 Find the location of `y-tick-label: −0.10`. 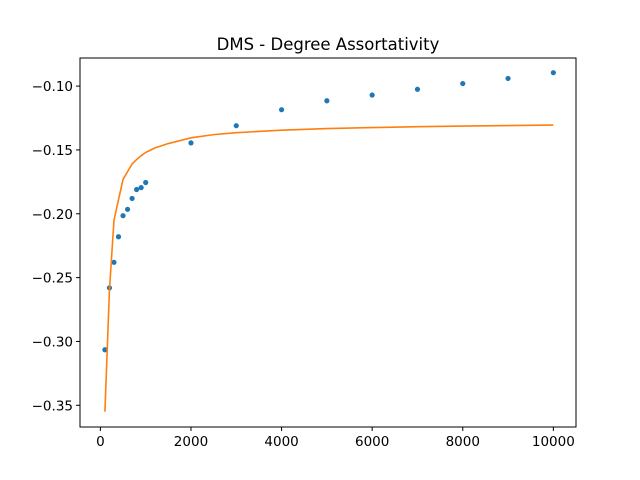

y-tick-label: −0.10 is located at coordinates (52, 87).